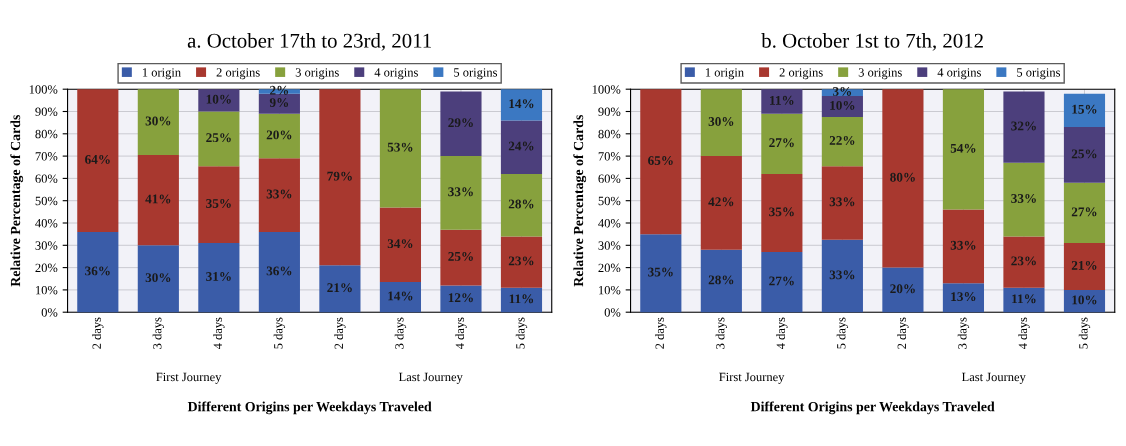 The width and height of the screenshot is (1126, 446). I want to click on data-label: 65%, so click(660, 161).